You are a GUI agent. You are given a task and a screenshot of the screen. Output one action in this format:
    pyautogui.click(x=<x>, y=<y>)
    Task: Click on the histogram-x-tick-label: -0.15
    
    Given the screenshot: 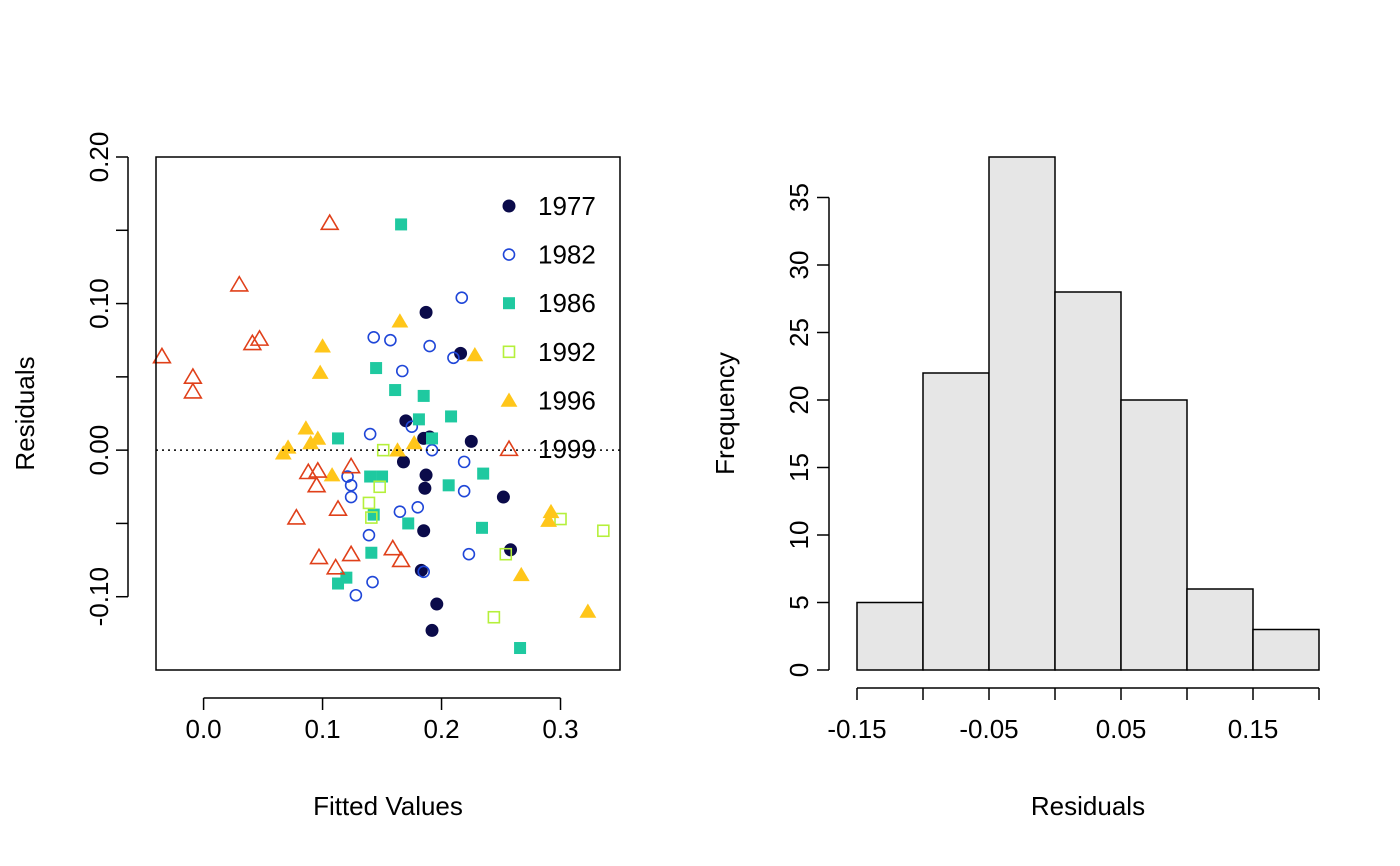 What is the action you would take?
    pyautogui.click(x=856, y=729)
    